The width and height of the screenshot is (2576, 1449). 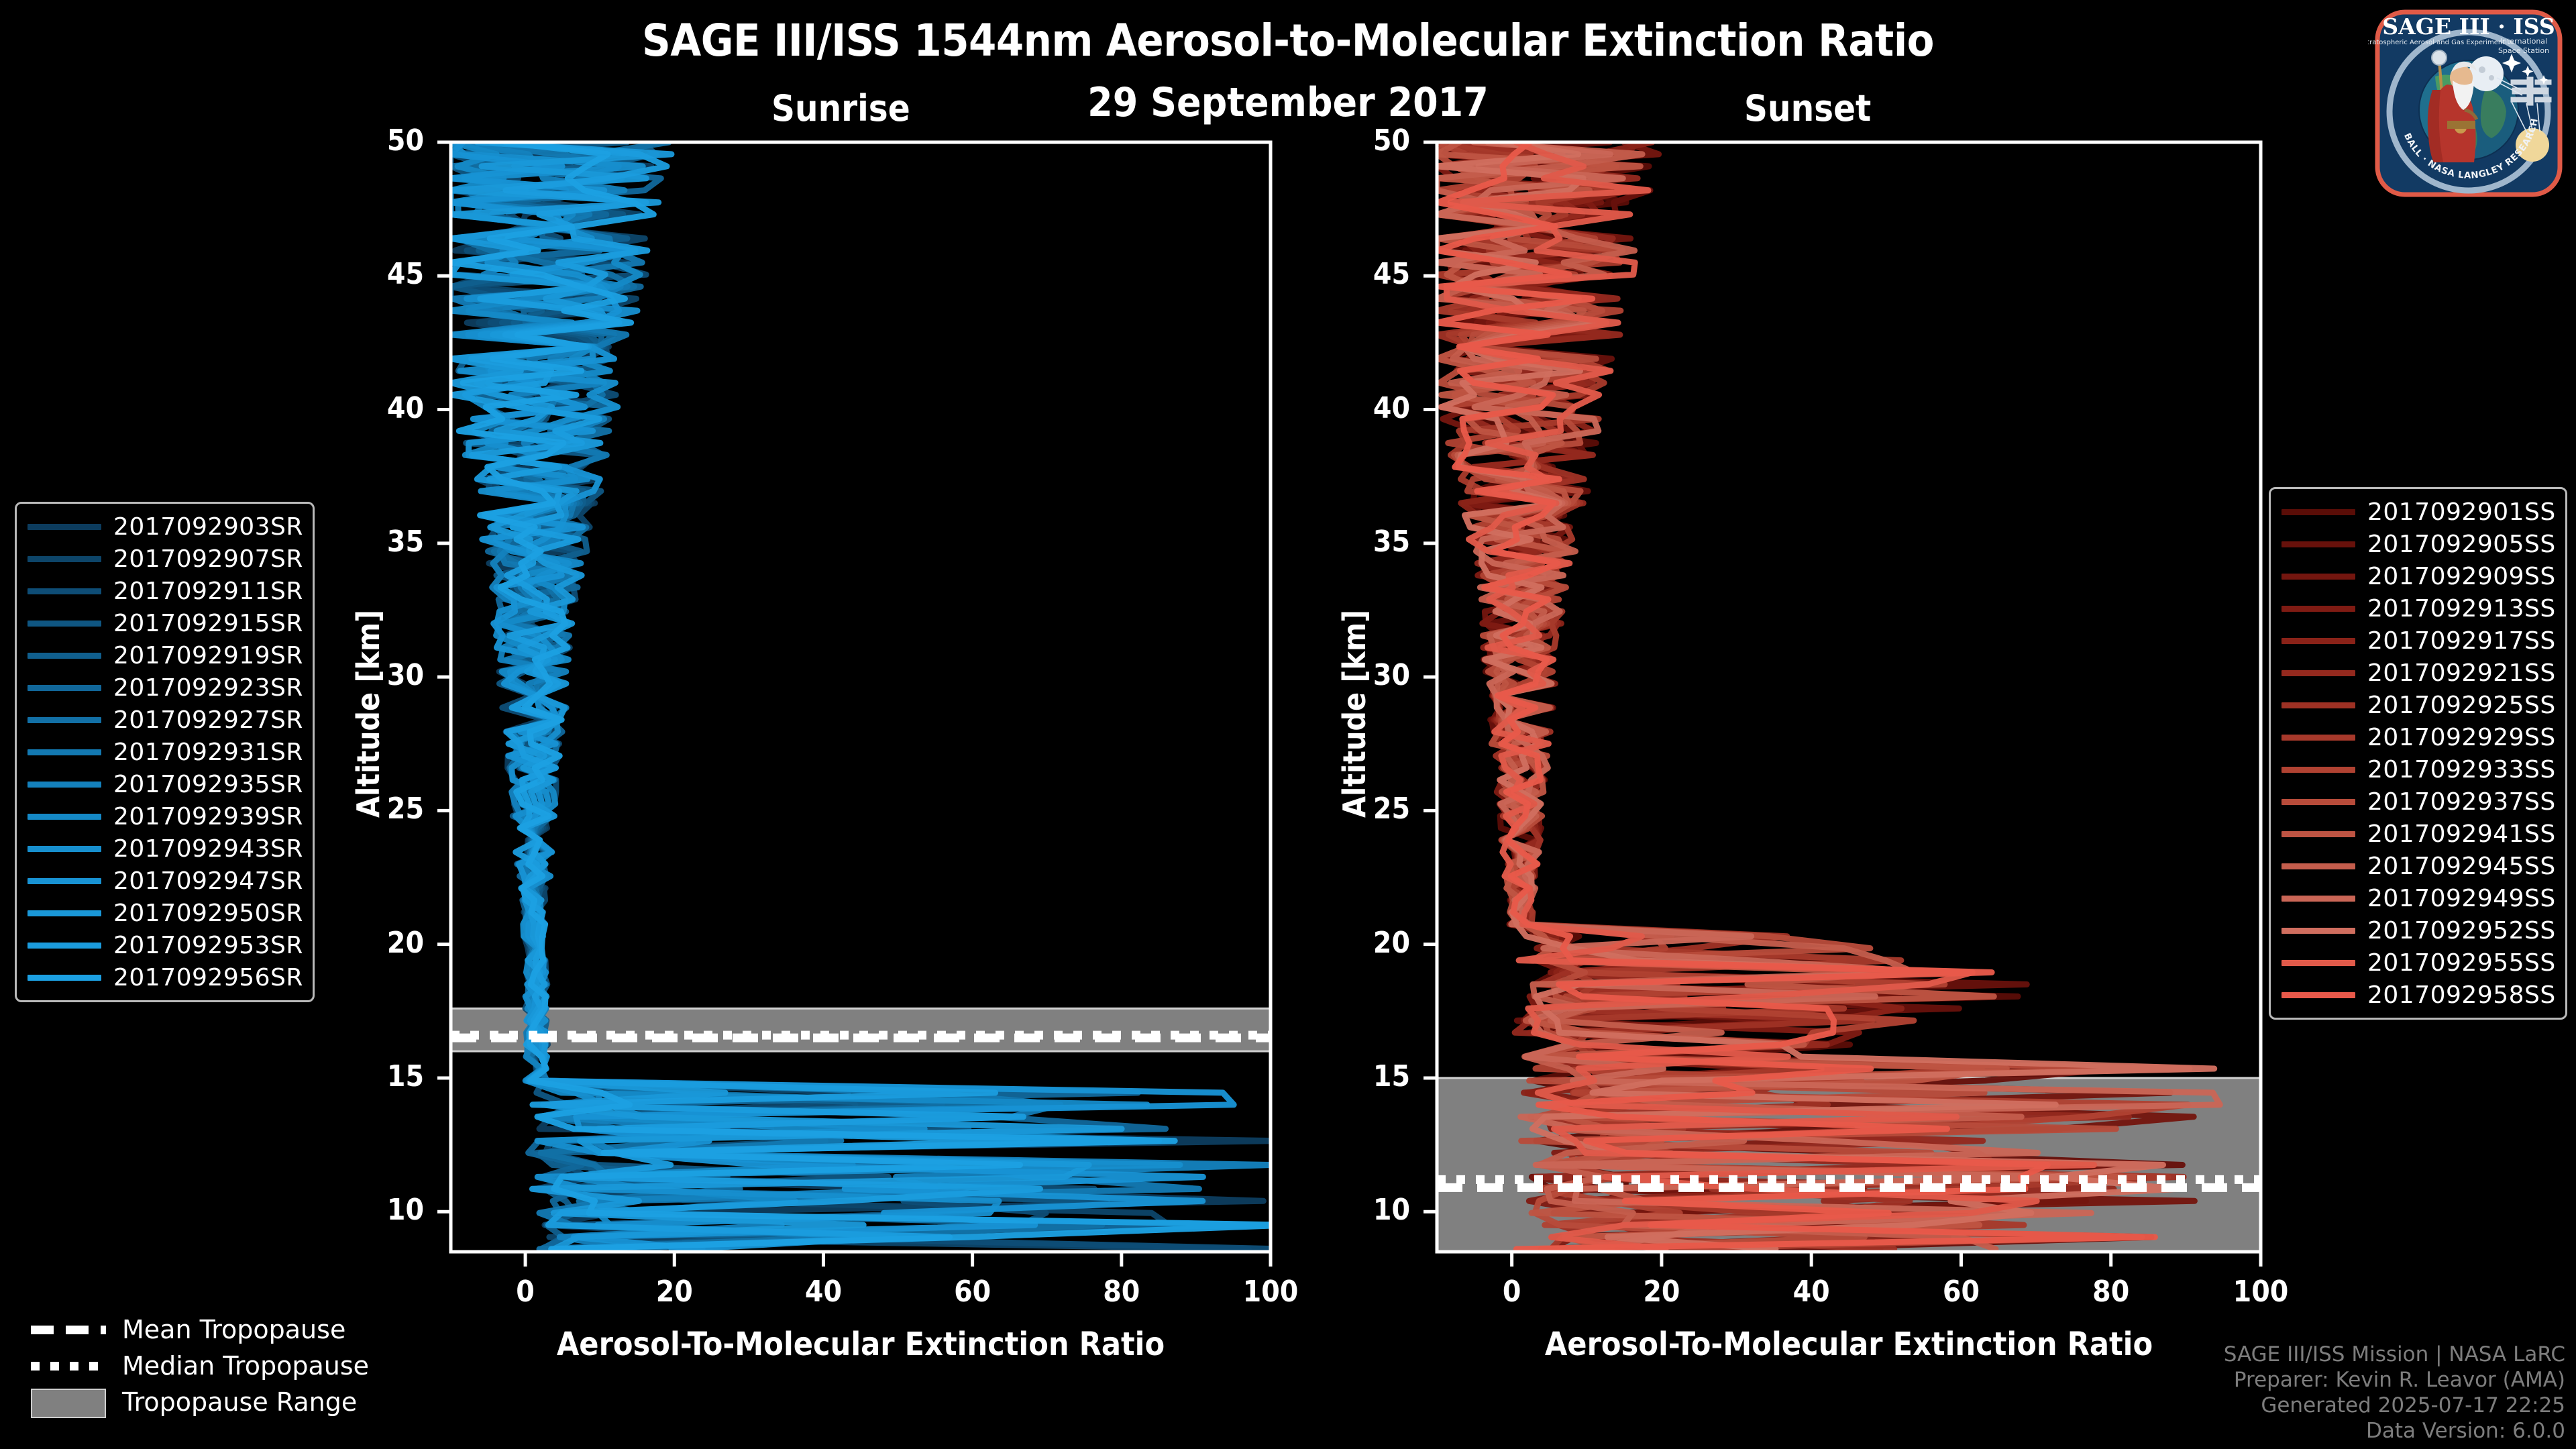 I want to click on sunrise-legend-item: 2017092907SR, so click(x=160, y=559).